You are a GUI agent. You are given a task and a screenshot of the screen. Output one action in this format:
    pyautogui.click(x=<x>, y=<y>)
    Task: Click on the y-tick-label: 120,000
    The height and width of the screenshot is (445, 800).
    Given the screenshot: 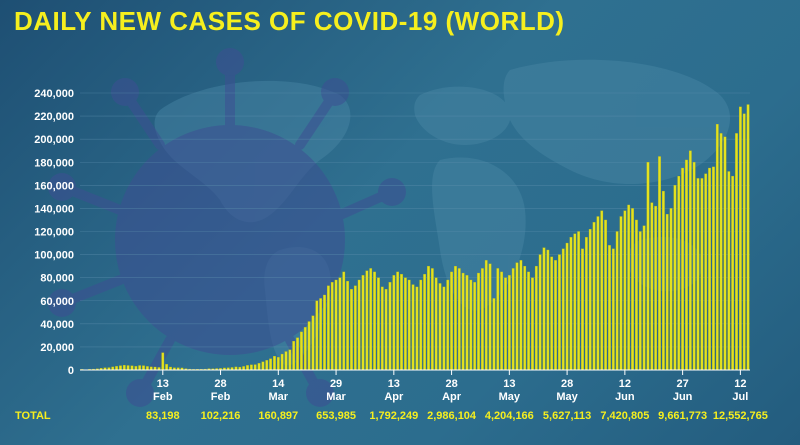 What is the action you would take?
    pyautogui.click(x=54, y=233)
    